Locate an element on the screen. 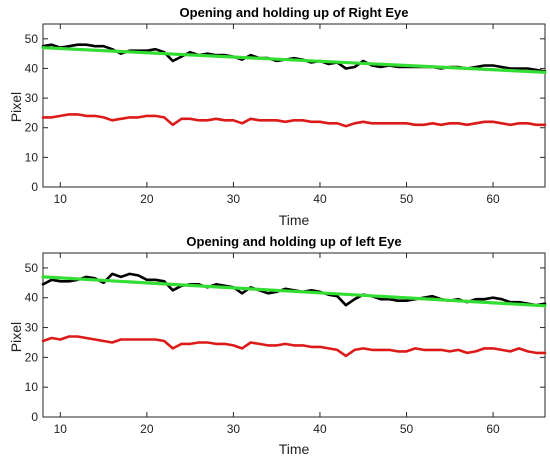 The width and height of the screenshot is (550, 459). chart-title: Opening and holding up of left Eye is located at coordinates (293, 241).